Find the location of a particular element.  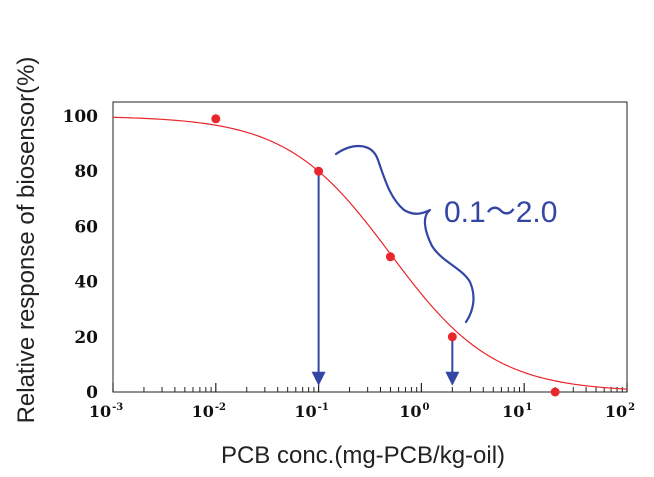

y-tick-label: 60 is located at coordinates (86, 227).